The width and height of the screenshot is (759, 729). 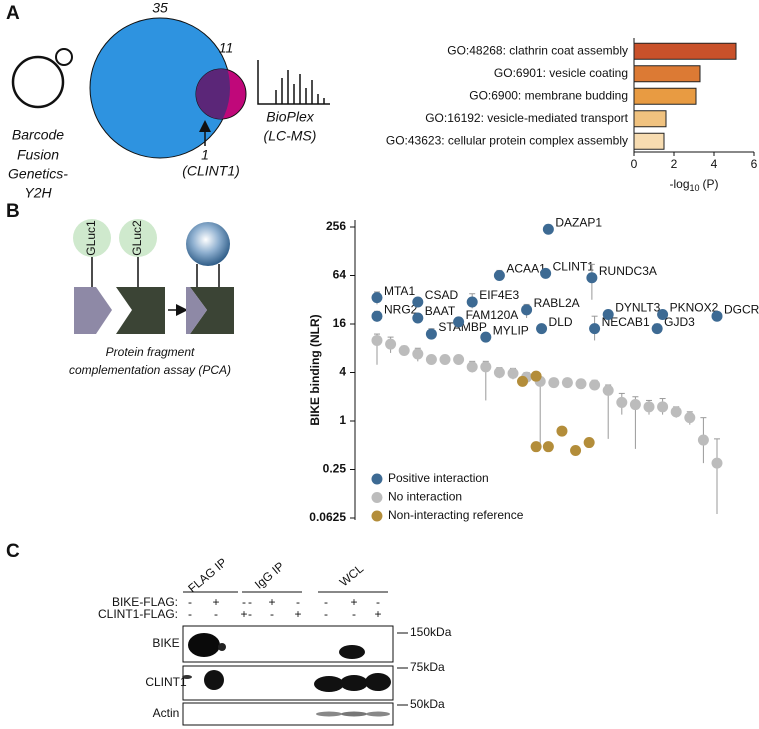 I want to click on point-label: DYNLT3, so click(x=637, y=308).